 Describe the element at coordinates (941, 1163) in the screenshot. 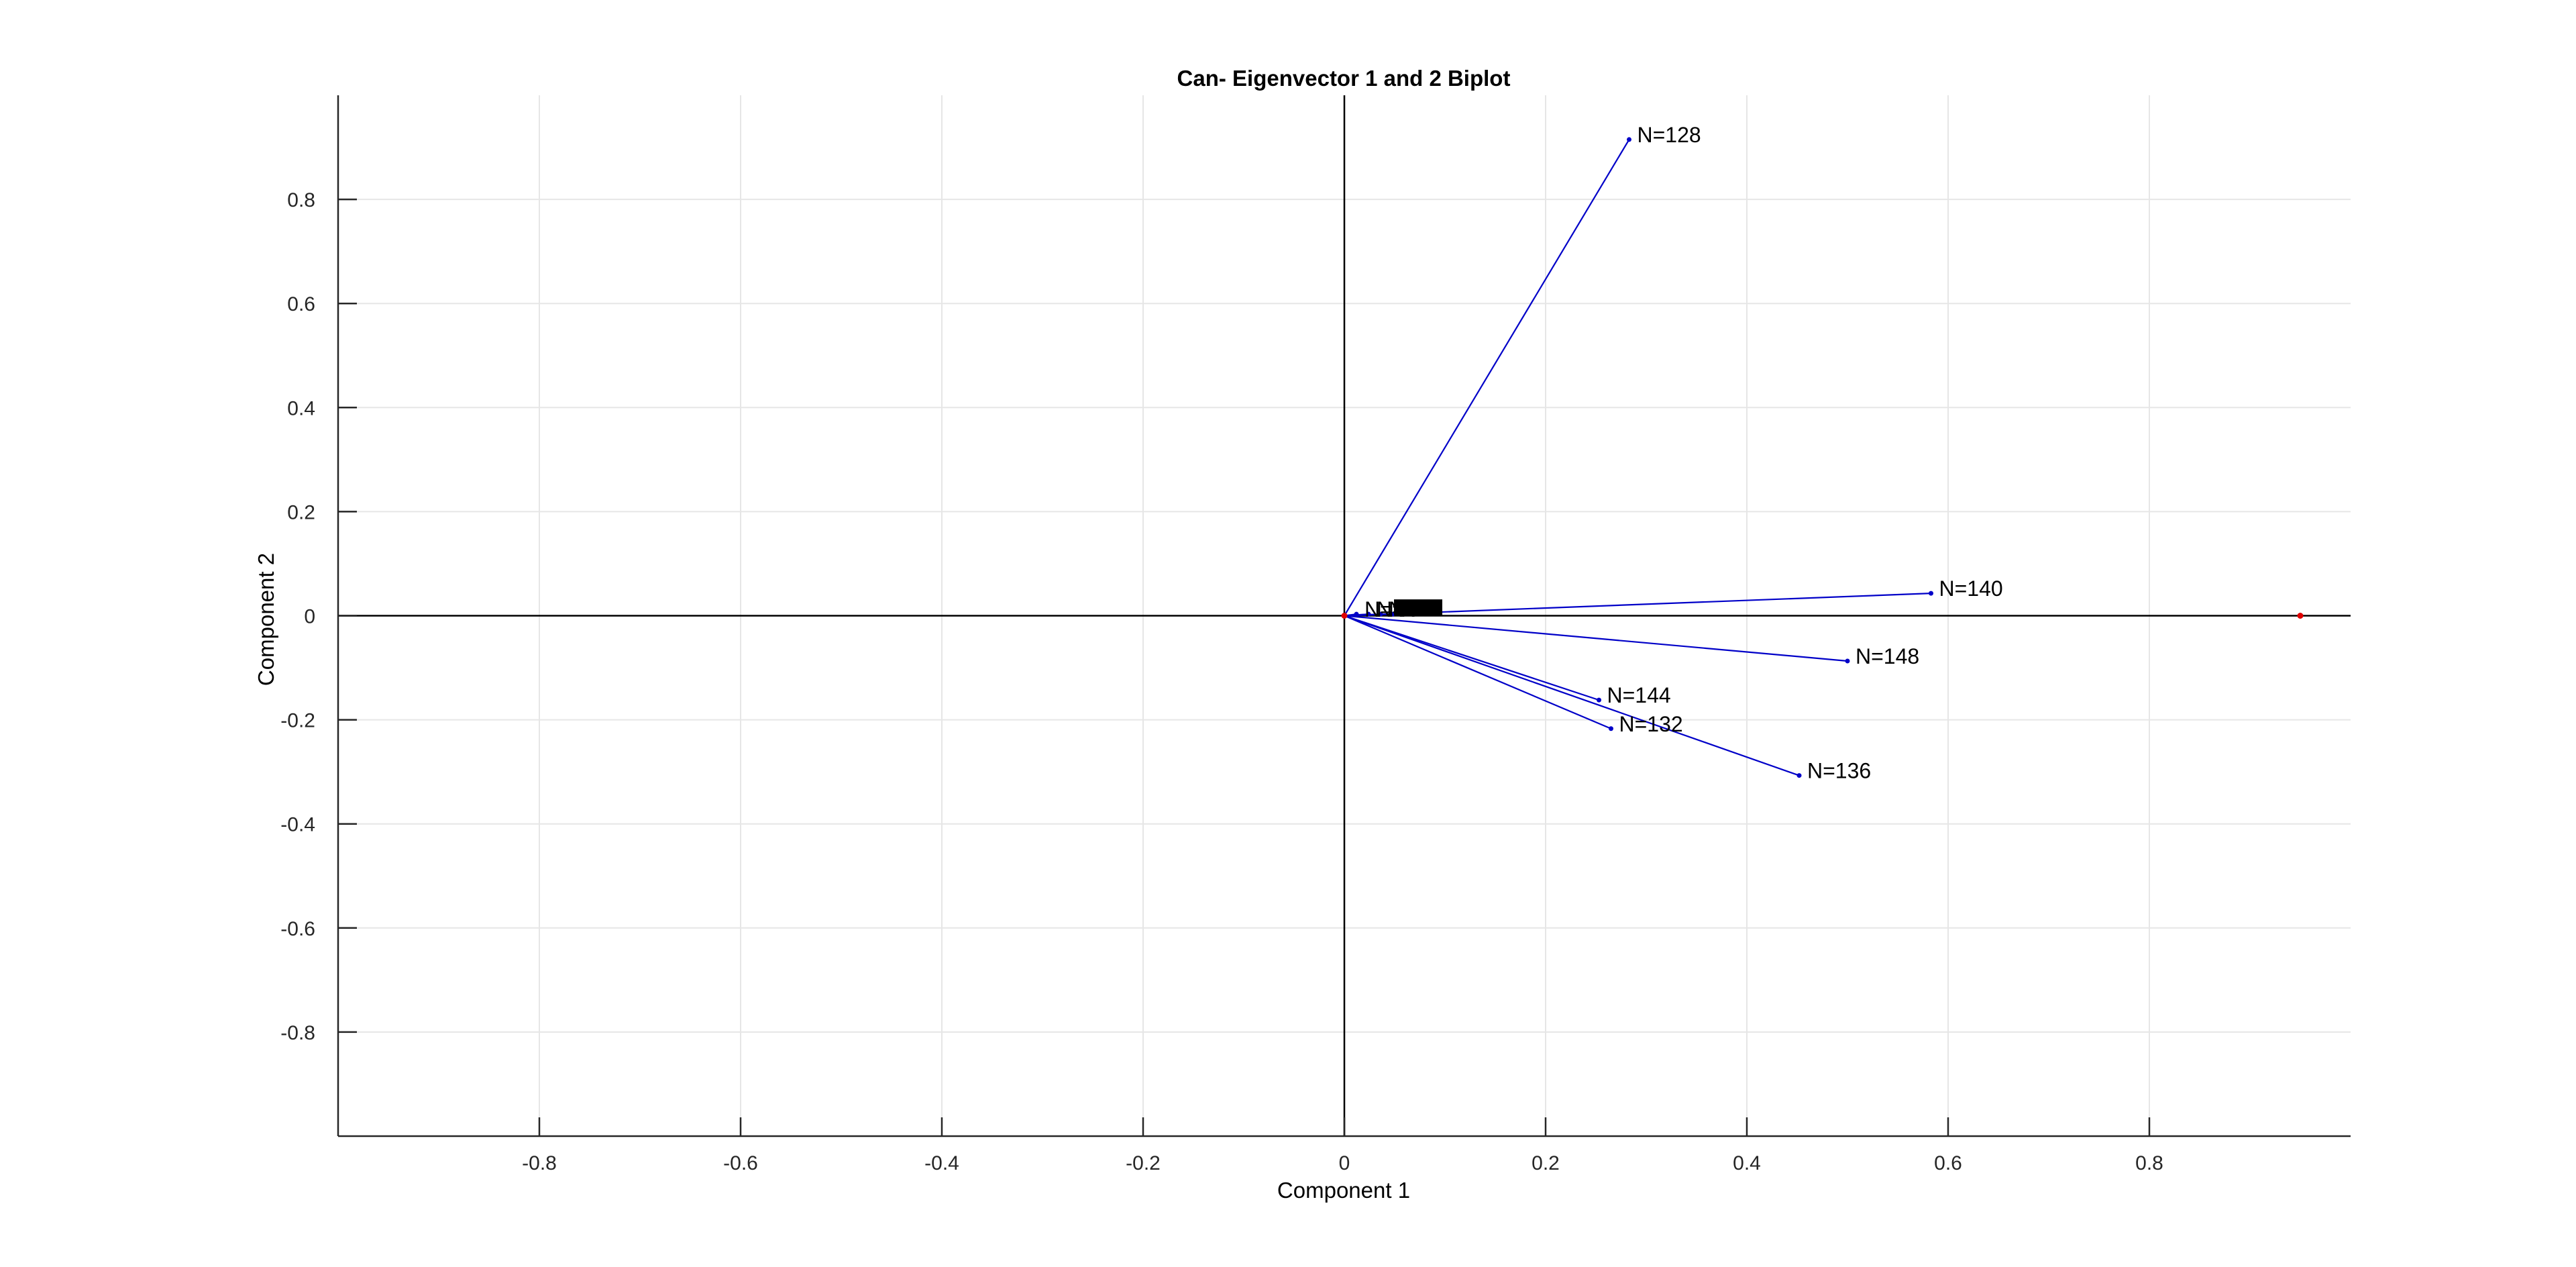

I see `x-tick-label-2: -0.4` at that location.